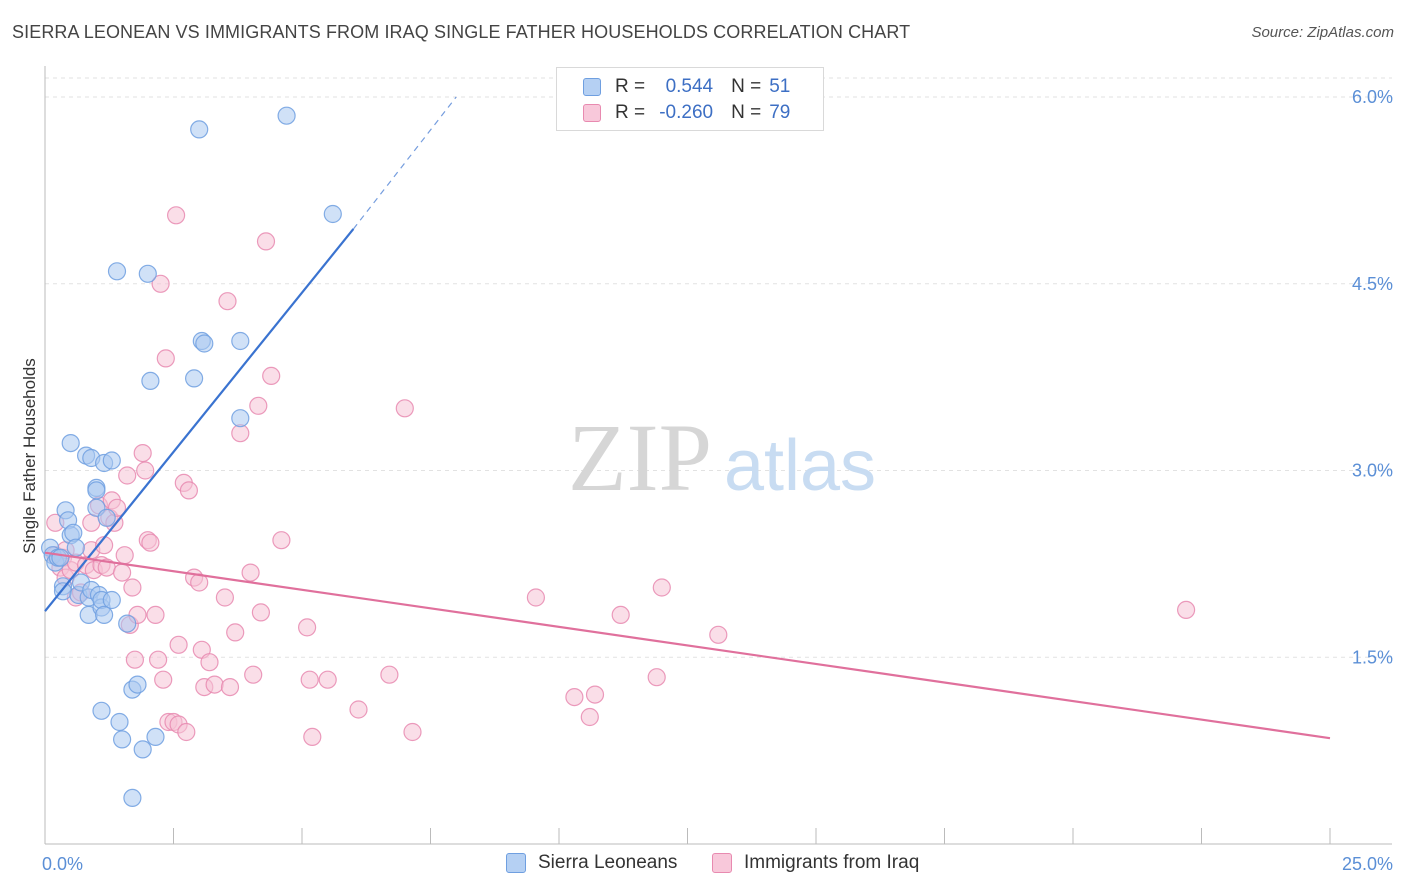 Image resolution: width=1406 pixels, height=892 pixels. I want to click on legend-r-value: 0.544, so click(689, 86).